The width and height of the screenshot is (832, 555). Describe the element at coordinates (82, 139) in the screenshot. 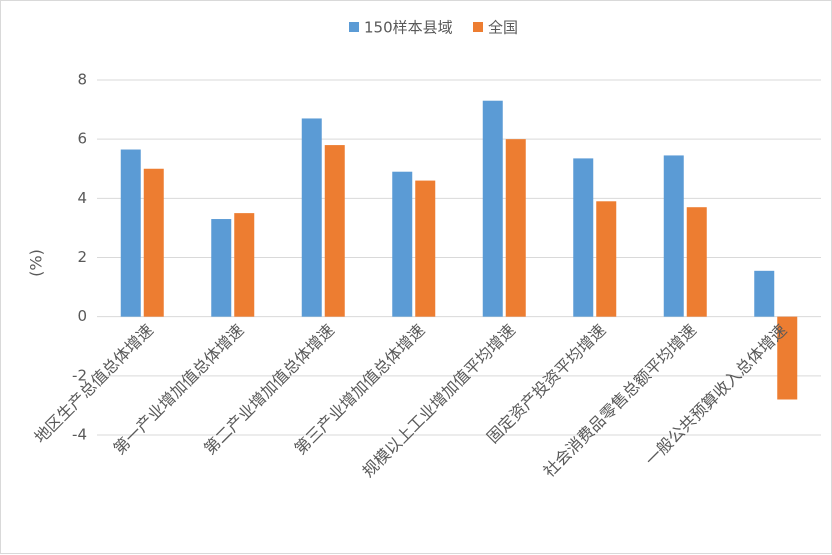

I see `y-tick-label: 6` at that location.